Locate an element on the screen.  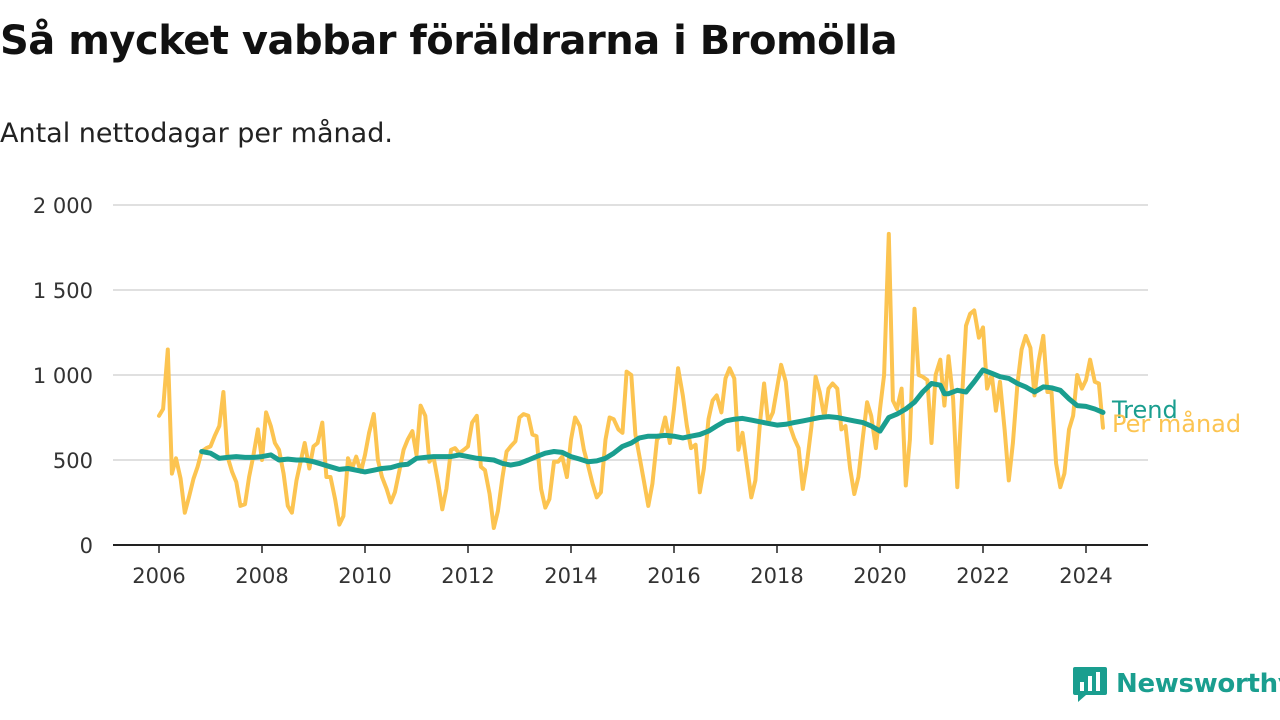
series-label-per-manad: Per månad is located at coordinates (1176, 423).